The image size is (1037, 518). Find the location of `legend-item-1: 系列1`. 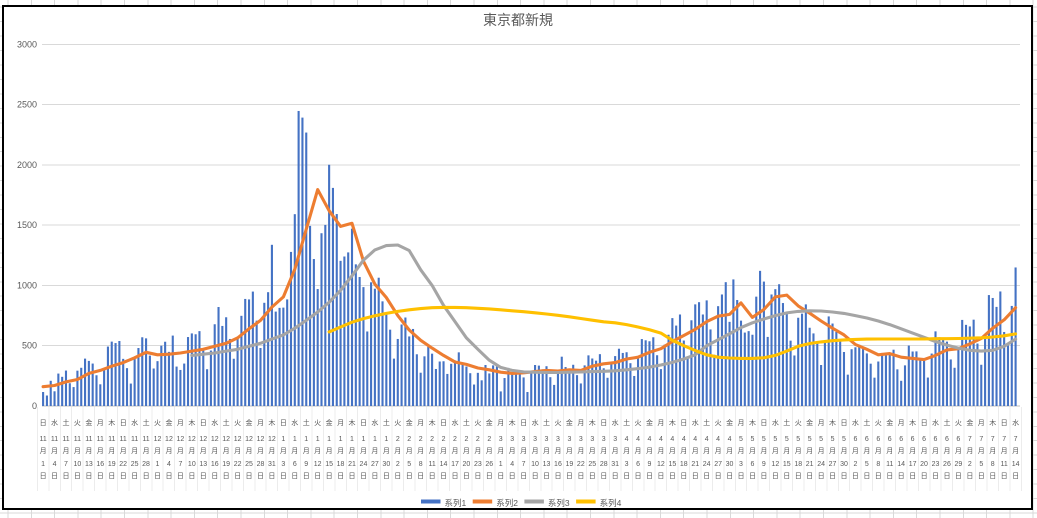

legend-item-1: 系列1 is located at coordinates (444, 503).